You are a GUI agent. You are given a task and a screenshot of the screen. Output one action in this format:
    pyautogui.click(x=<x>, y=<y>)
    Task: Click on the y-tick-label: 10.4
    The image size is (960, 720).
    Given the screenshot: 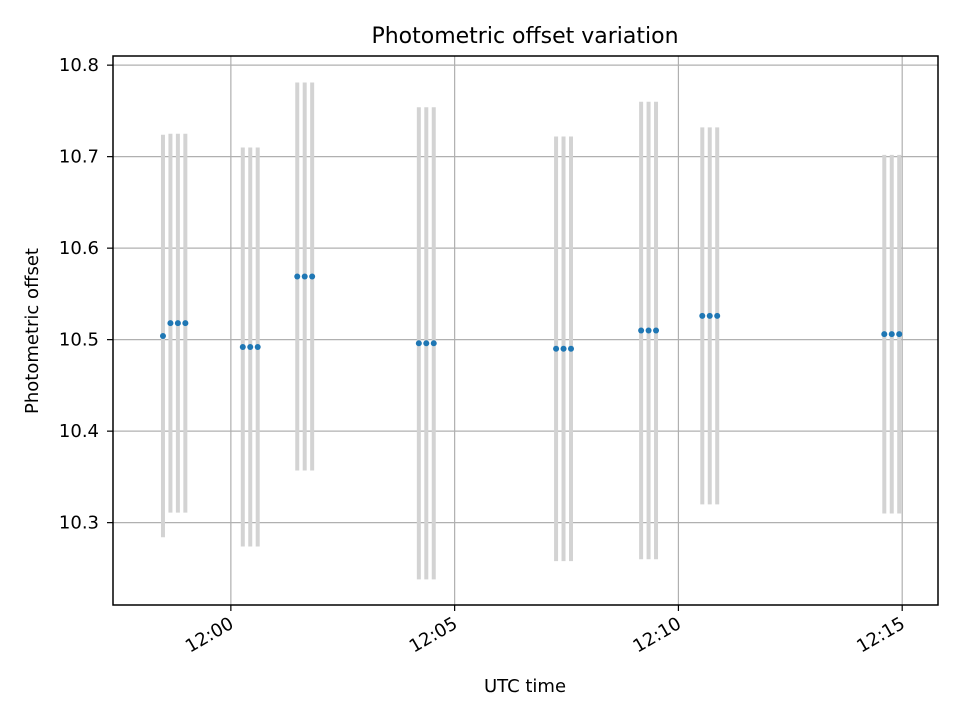 What is the action you would take?
    pyautogui.click(x=79, y=431)
    